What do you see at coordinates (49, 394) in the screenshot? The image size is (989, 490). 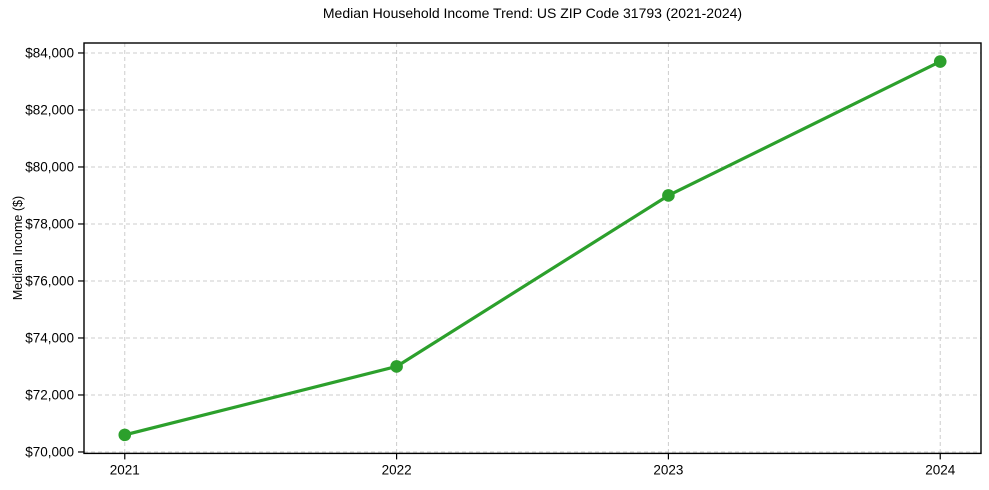 I see `y-tick-label: $72,000` at bounding box center [49, 394].